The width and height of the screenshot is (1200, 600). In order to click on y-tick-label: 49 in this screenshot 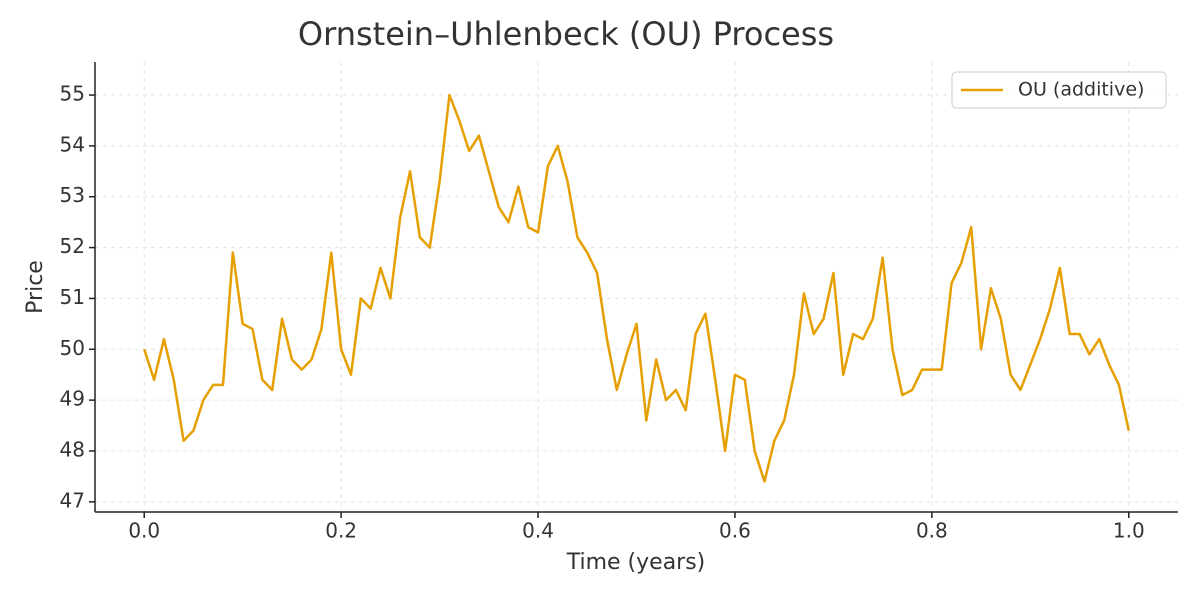, I will do `click(72, 399)`.